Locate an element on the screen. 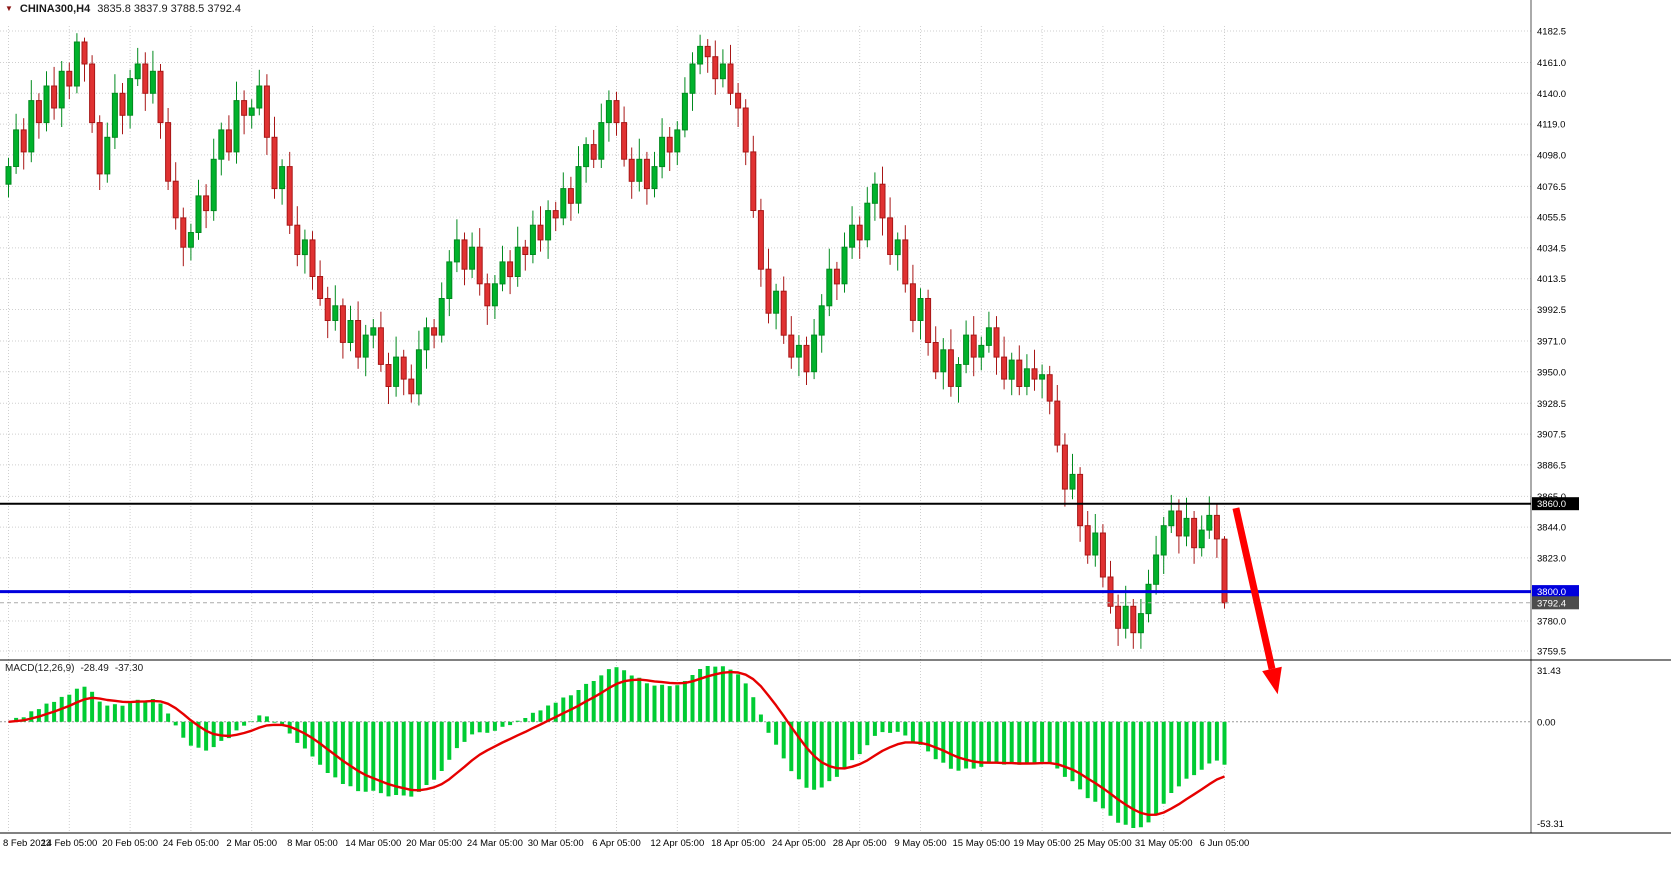 The width and height of the screenshot is (1671, 889). svg-text: -53.31 is located at coordinates (1550, 824).